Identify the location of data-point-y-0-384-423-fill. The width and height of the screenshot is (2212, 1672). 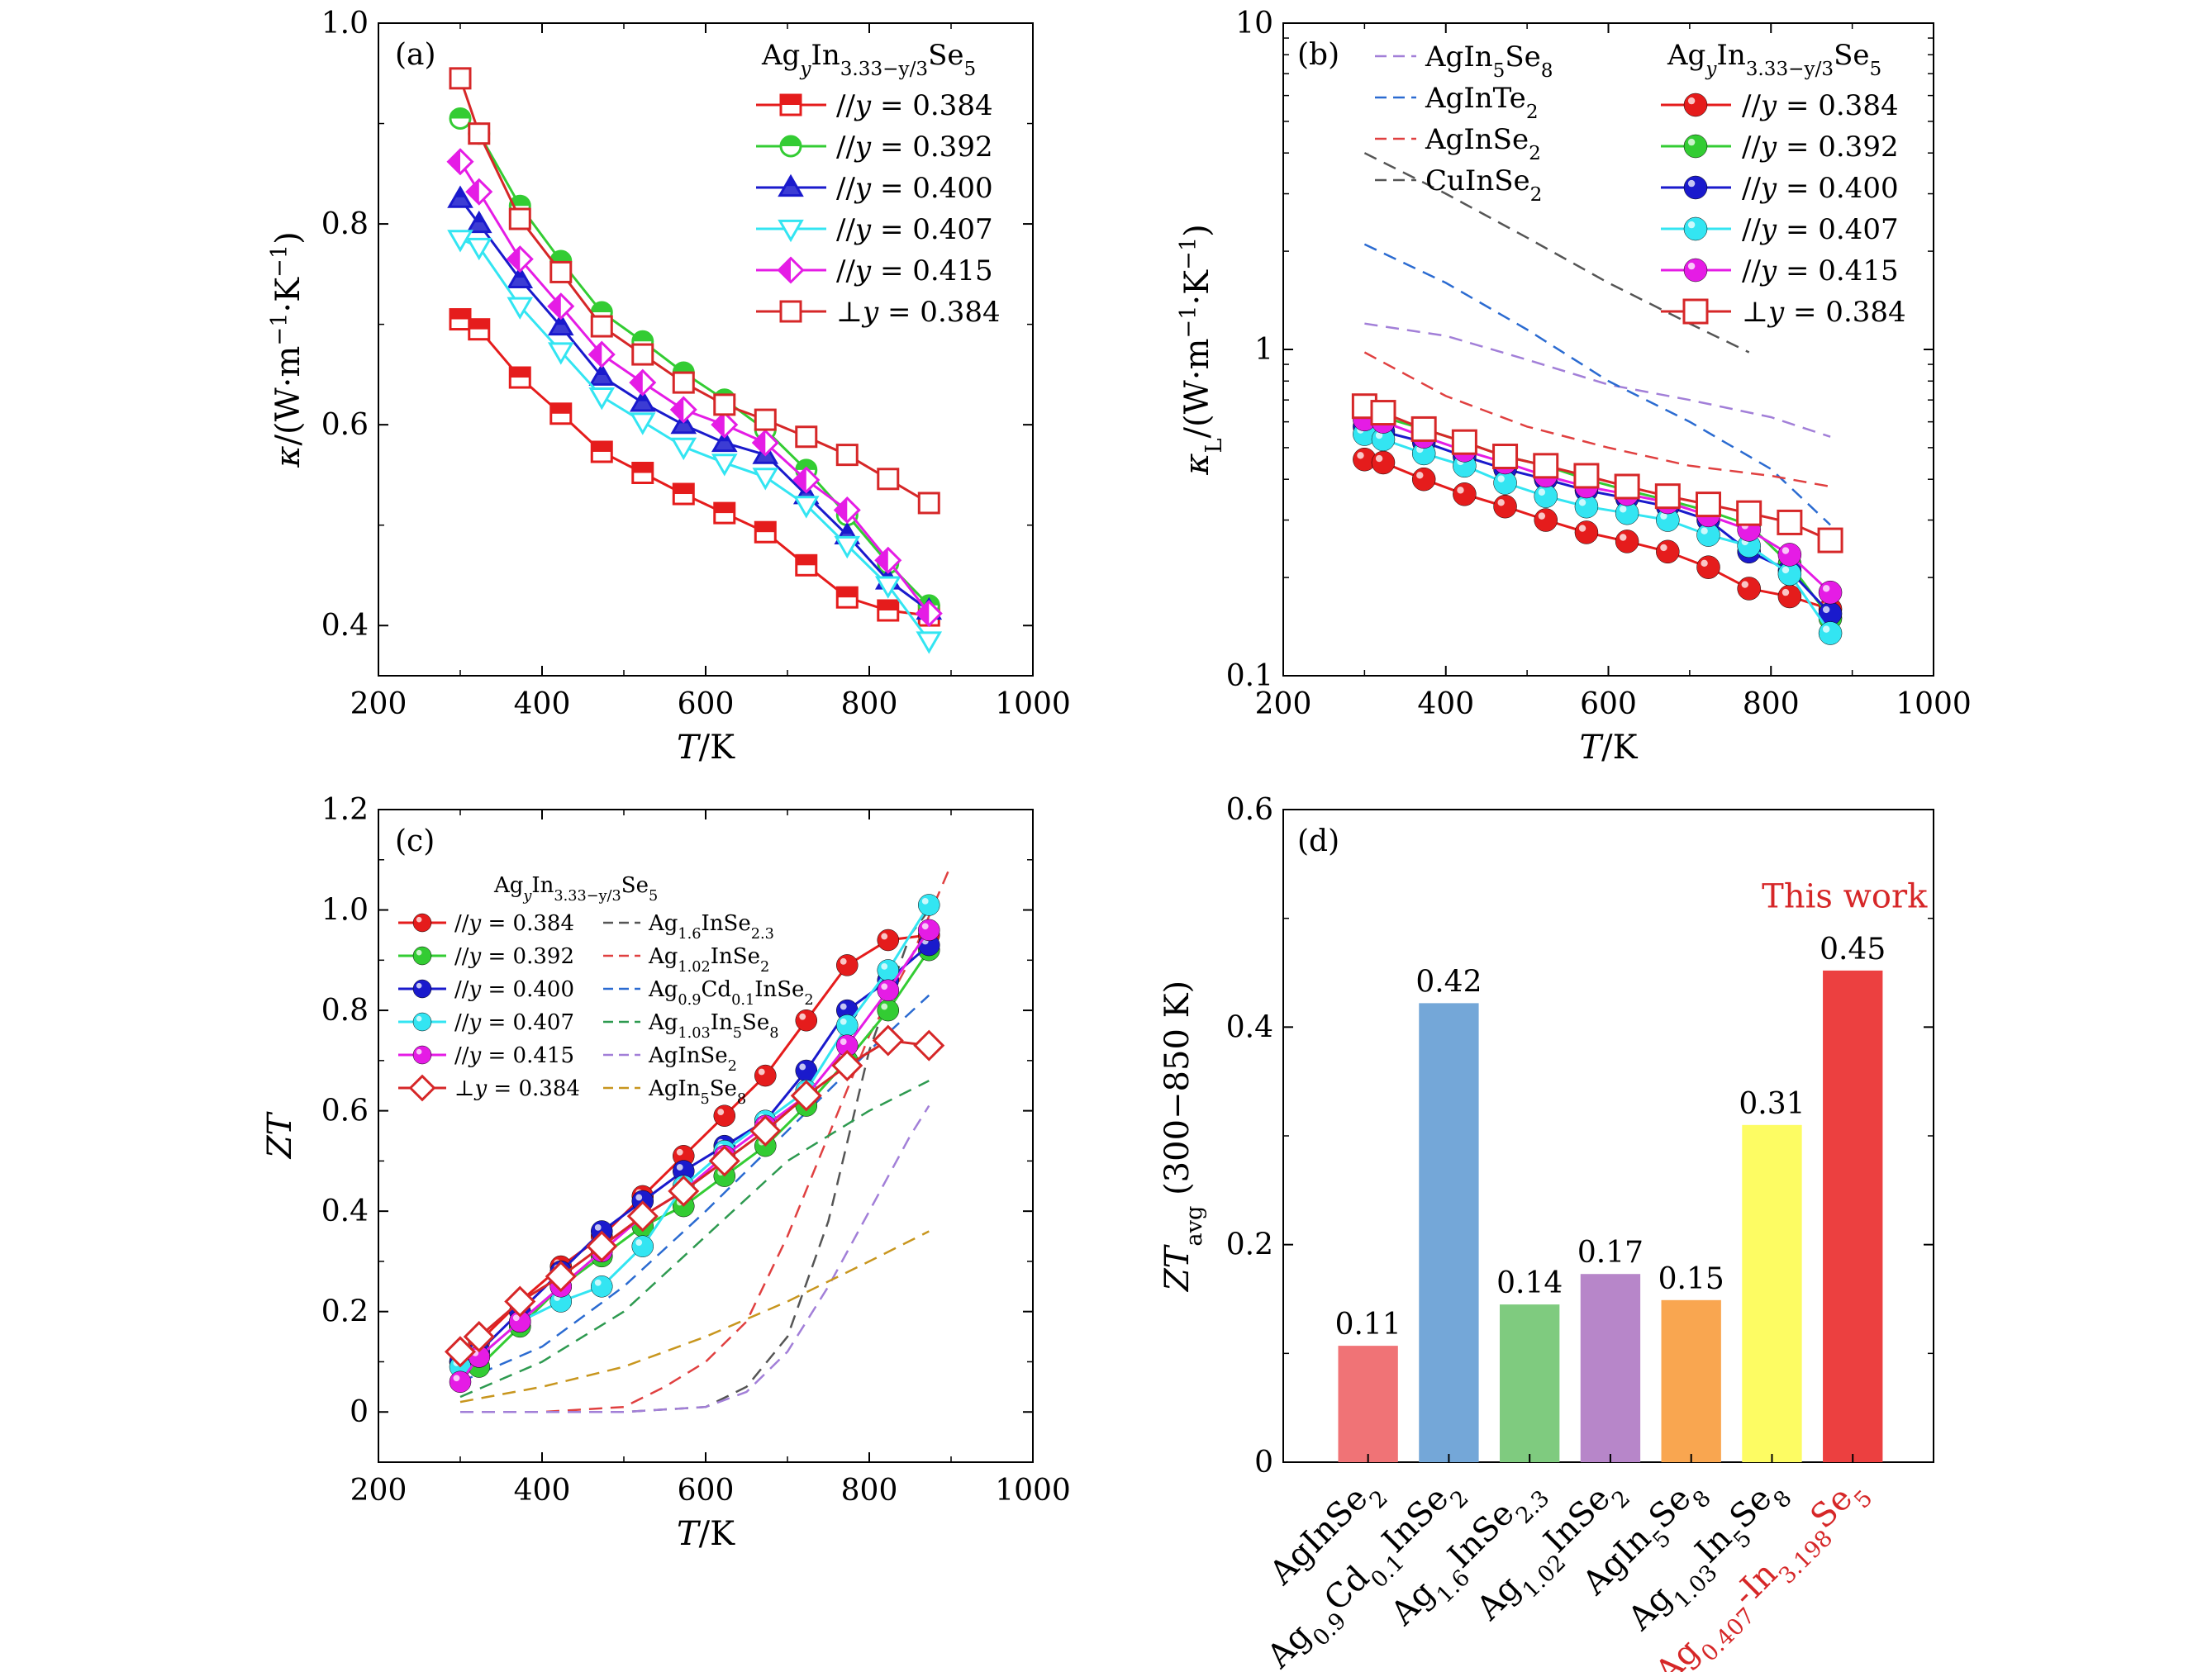
(560, 408).